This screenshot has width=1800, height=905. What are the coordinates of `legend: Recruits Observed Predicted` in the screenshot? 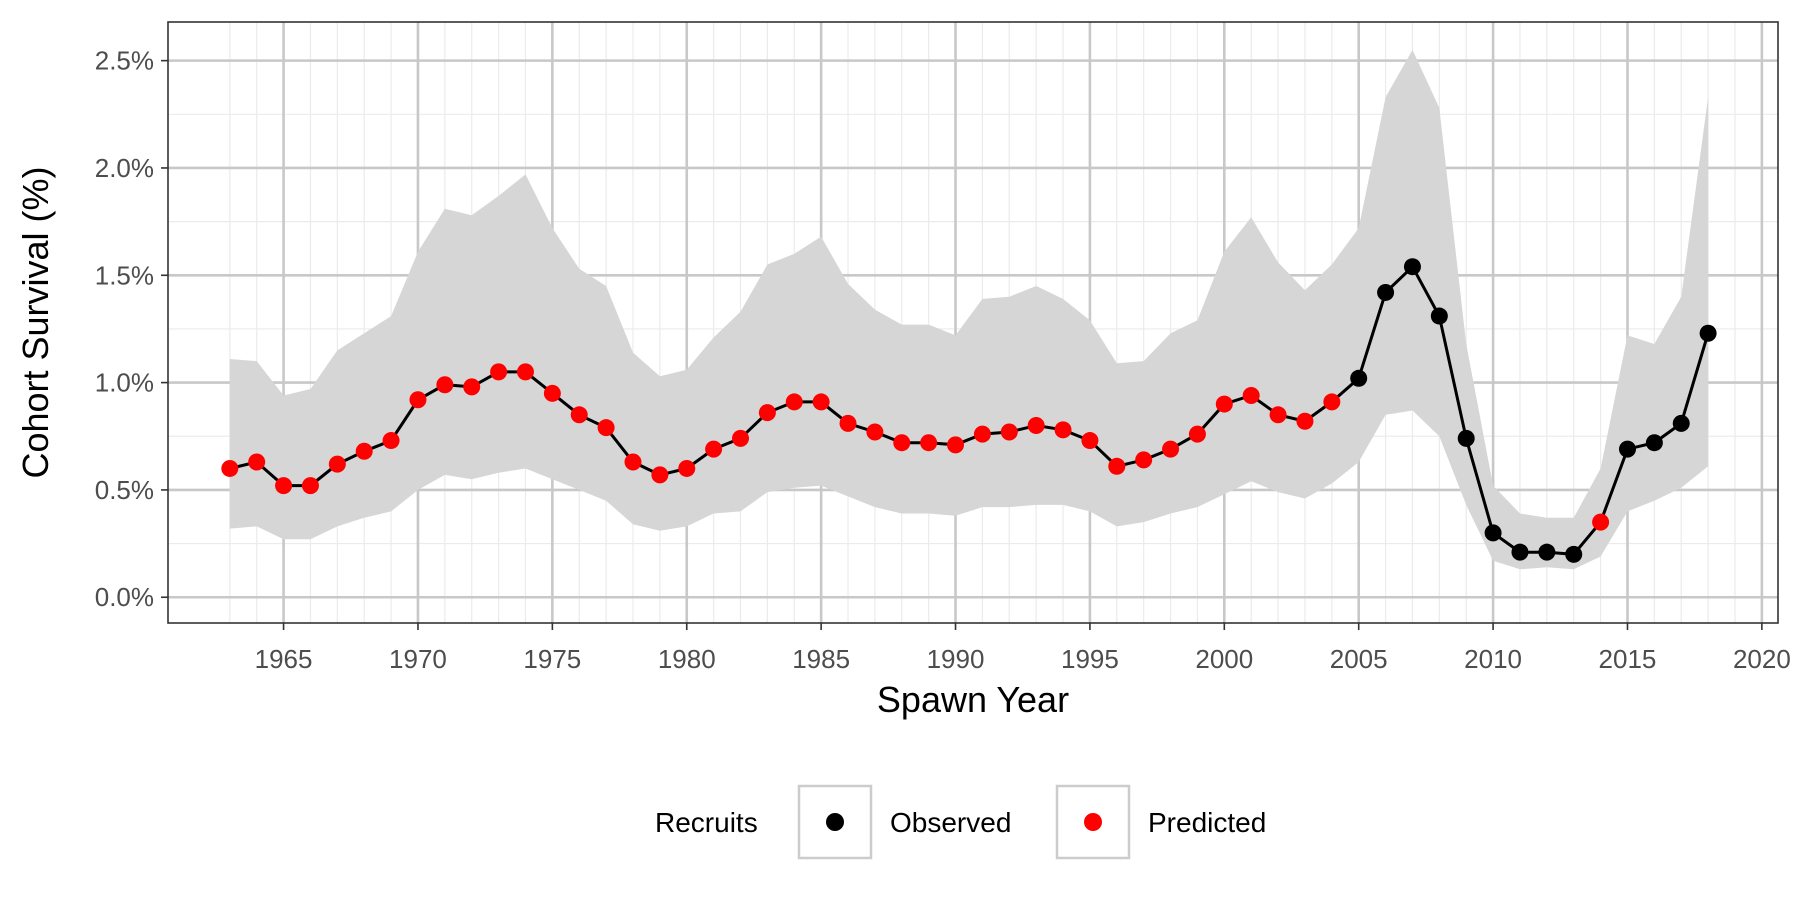 It's located at (960, 822).